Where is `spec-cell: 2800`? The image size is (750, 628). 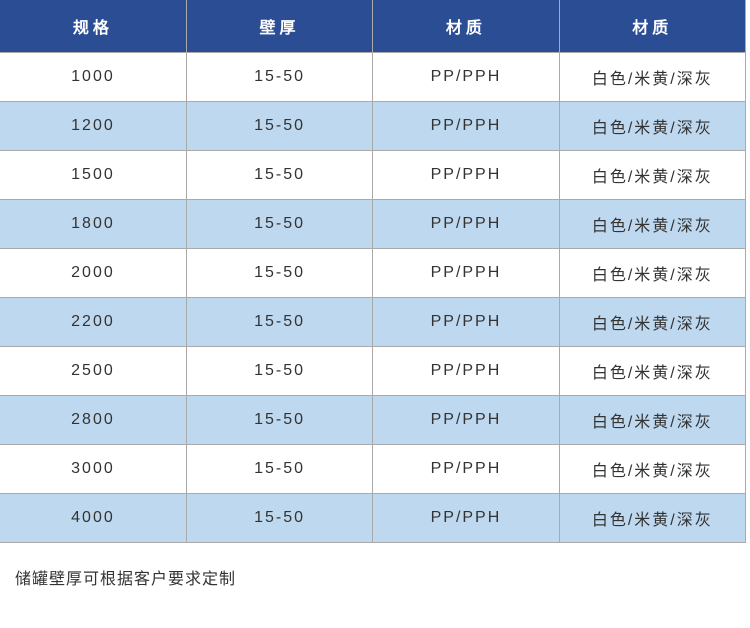
spec-cell: 2800 is located at coordinates (93, 420).